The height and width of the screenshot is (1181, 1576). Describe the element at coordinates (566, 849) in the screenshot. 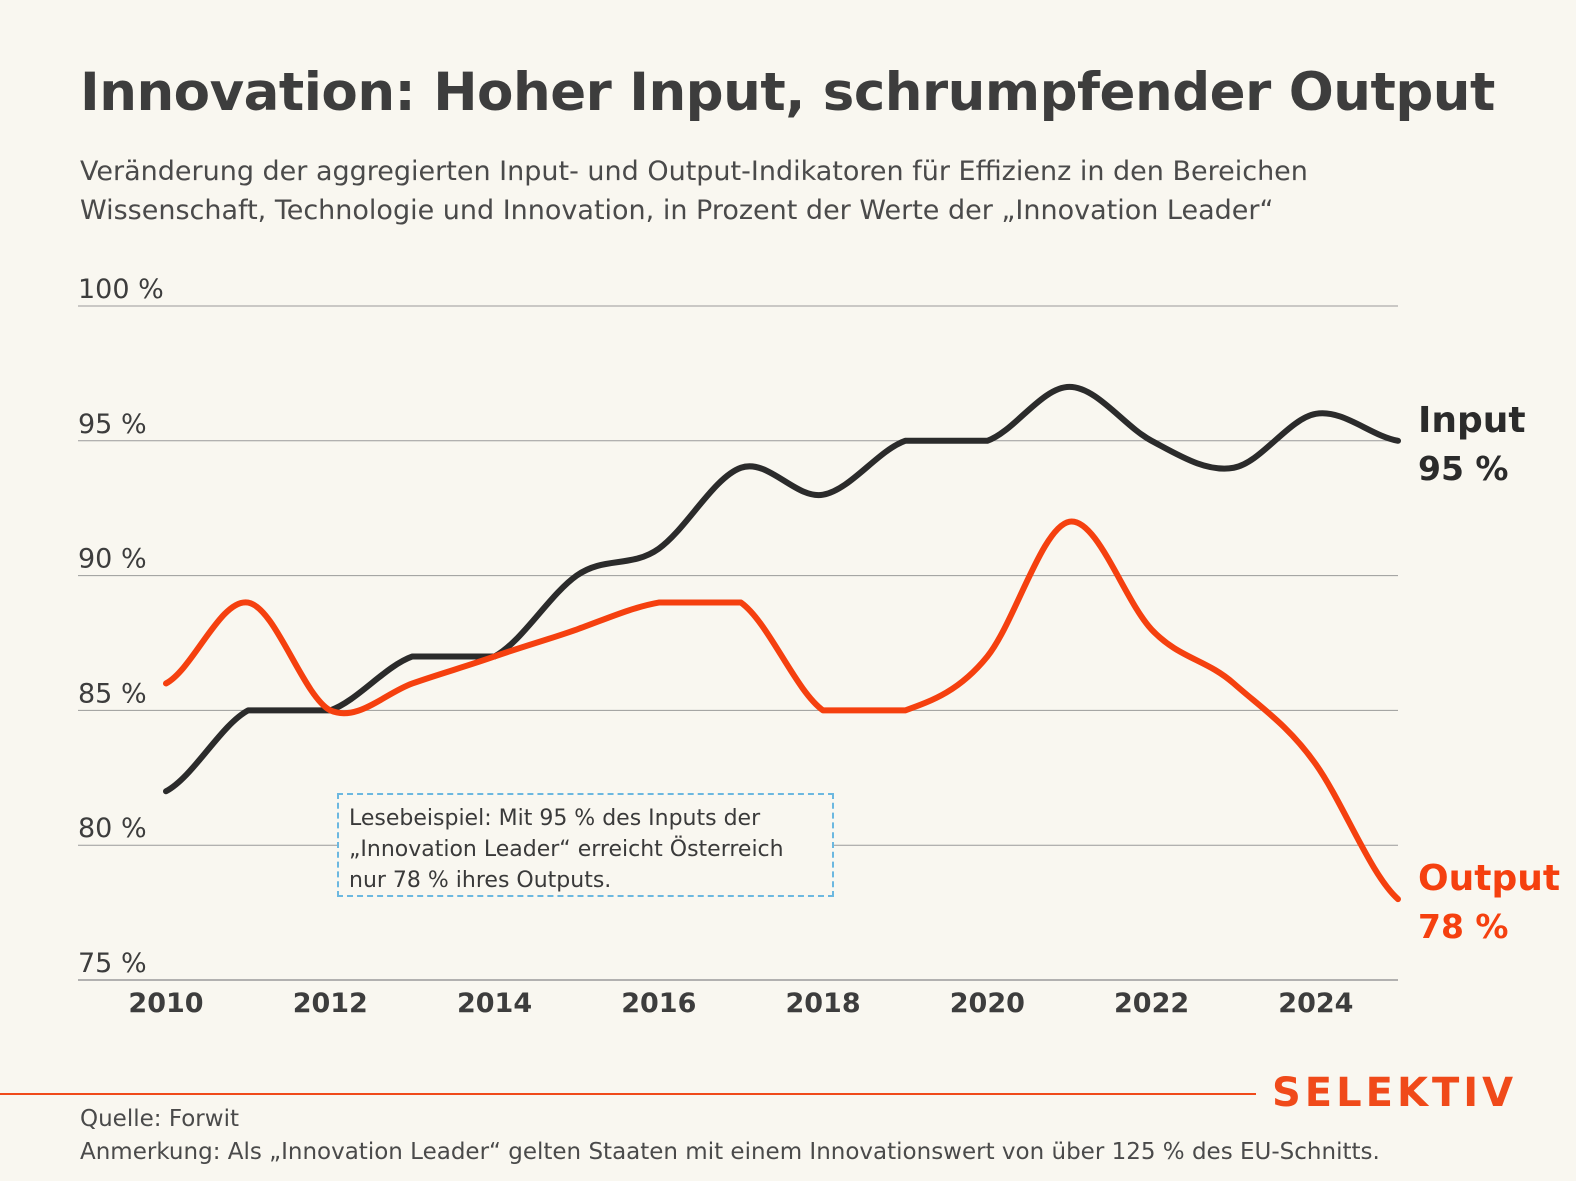

I see `annotation-line: „Innovation Leader“ erreicht Österreich` at that location.